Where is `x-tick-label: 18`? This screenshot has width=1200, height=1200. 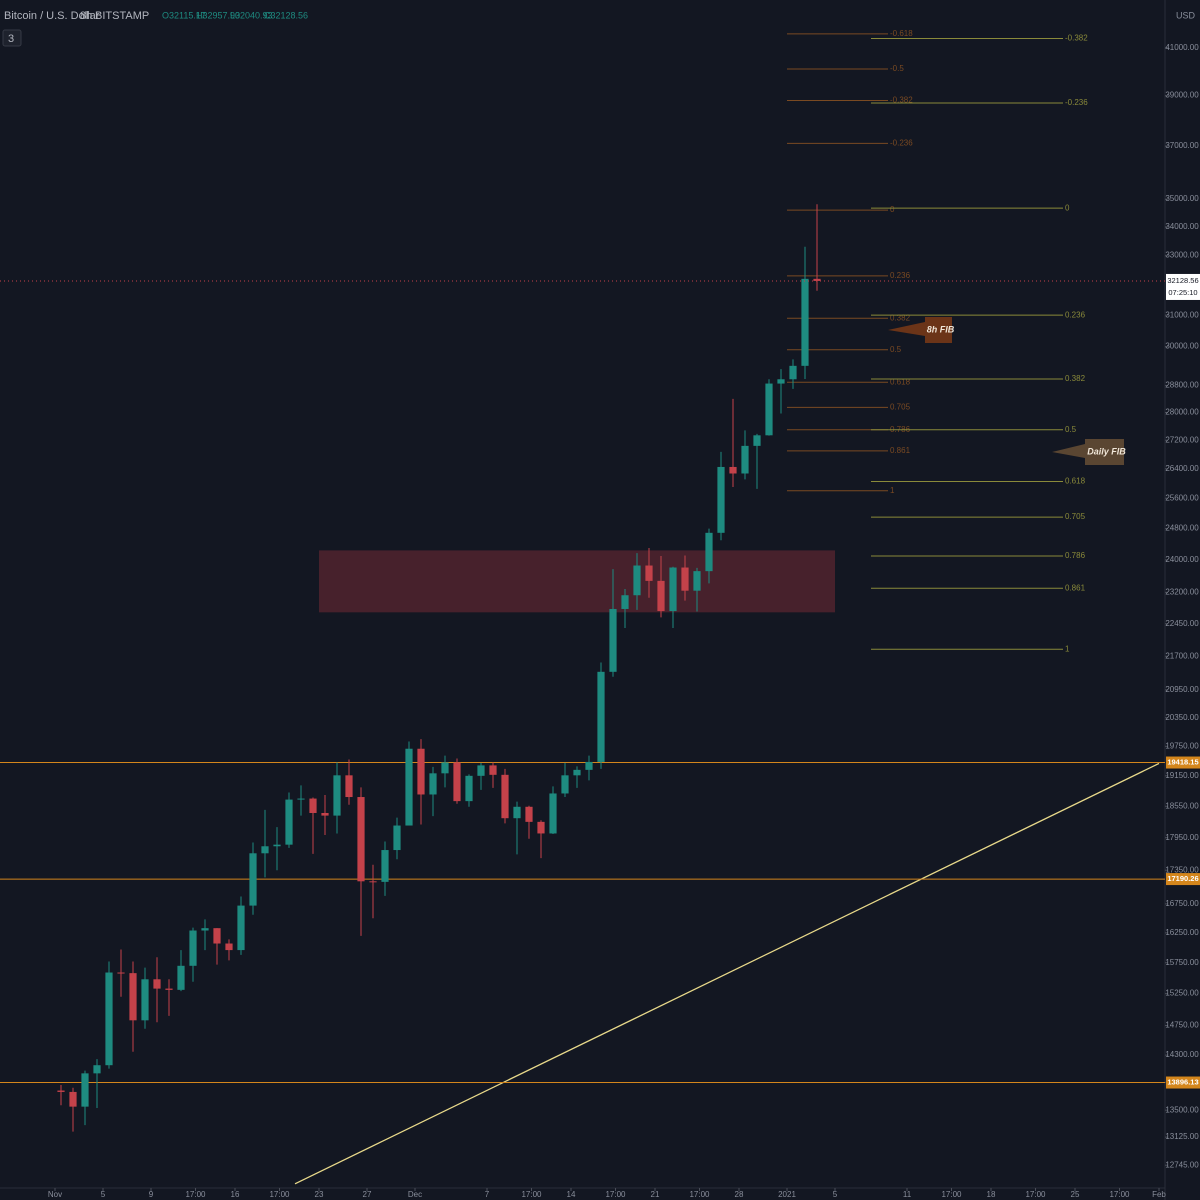 x-tick-label: 18 is located at coordinates (991, 1194).